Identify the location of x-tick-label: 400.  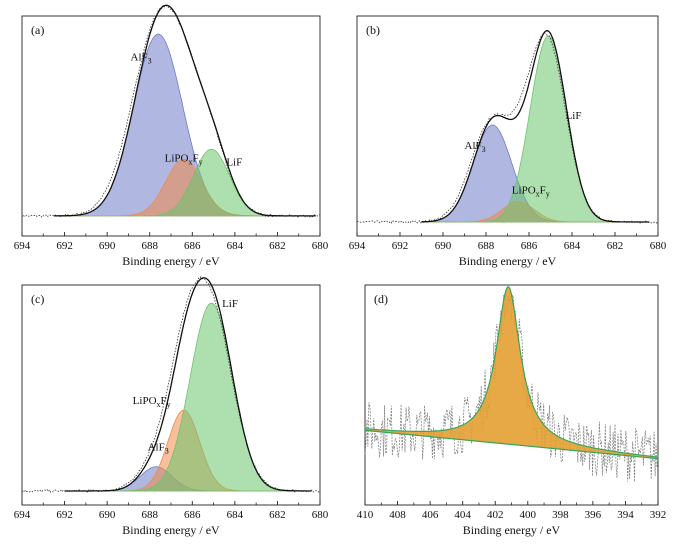
(528, 515).